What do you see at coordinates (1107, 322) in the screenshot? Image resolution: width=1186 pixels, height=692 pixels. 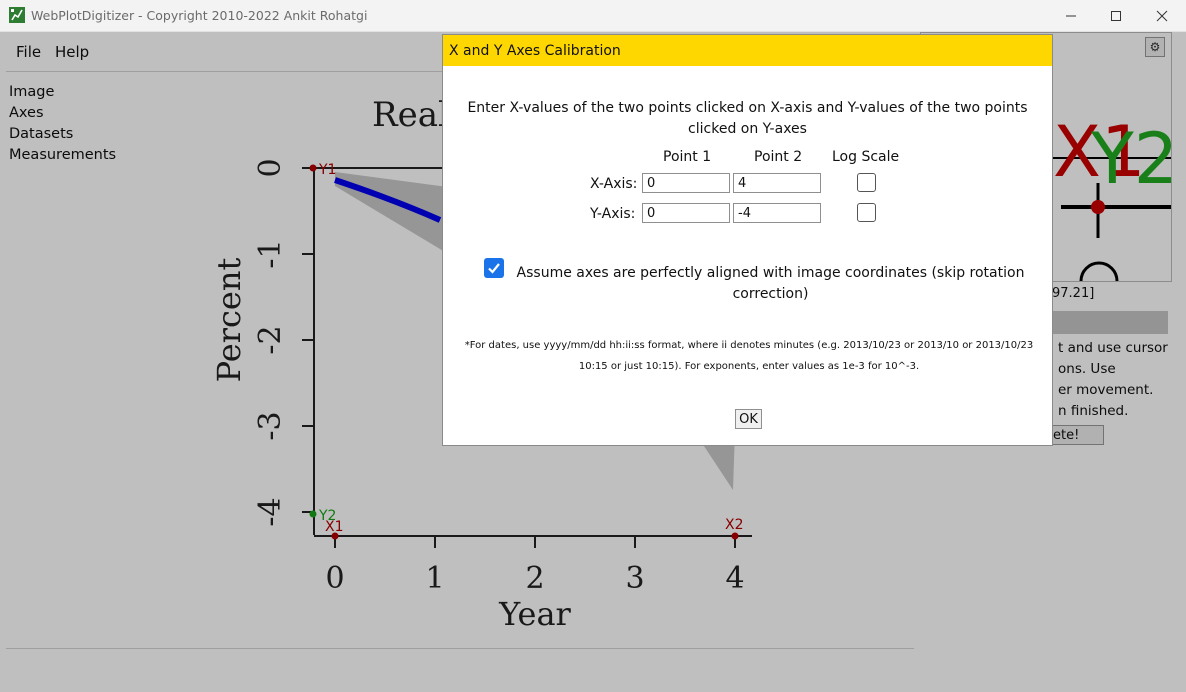 I see `panel-header-bar` at bounding box center [1107, 322].